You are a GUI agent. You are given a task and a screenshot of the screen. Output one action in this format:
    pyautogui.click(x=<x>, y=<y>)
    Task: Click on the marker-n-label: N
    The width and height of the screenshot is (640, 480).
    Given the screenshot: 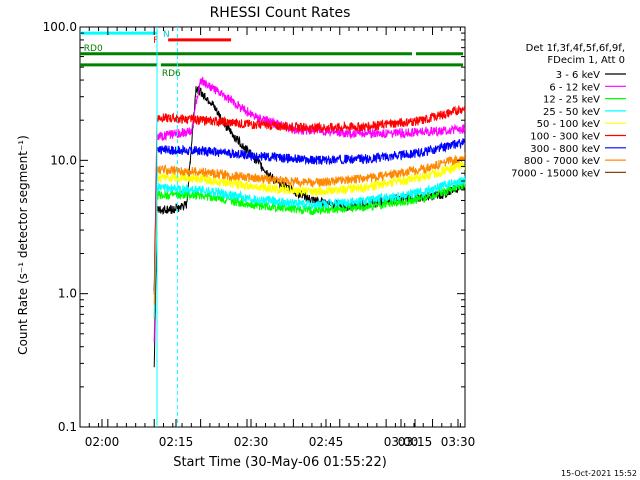 What is the action you would take?
    pyautogui.click(x=166, y=35)
    